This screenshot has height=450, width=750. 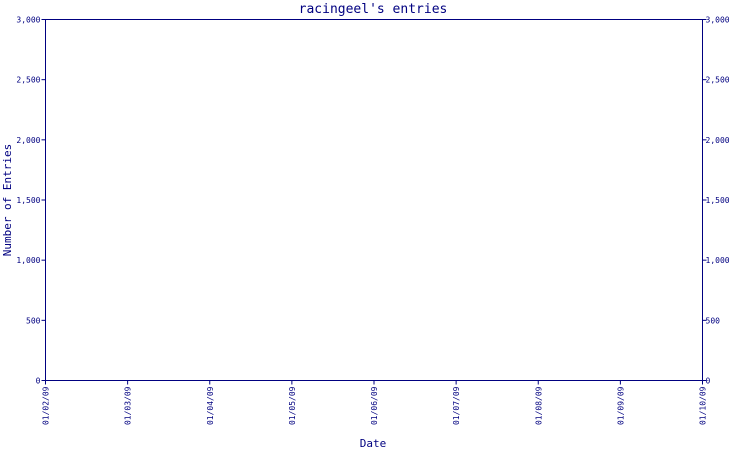 I want to click on y-axis-right: 0 500 1,000 1,500 2,000 2,500 3,000, so click(x=716, y=201).